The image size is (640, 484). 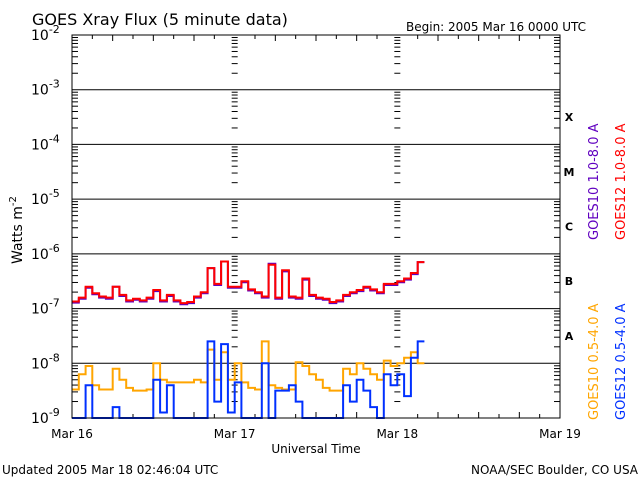 What do you see at coordinates (13, 201) in the screenshot?
I see `y-axis-label-sup: -2` at bounding box center [13, 201].